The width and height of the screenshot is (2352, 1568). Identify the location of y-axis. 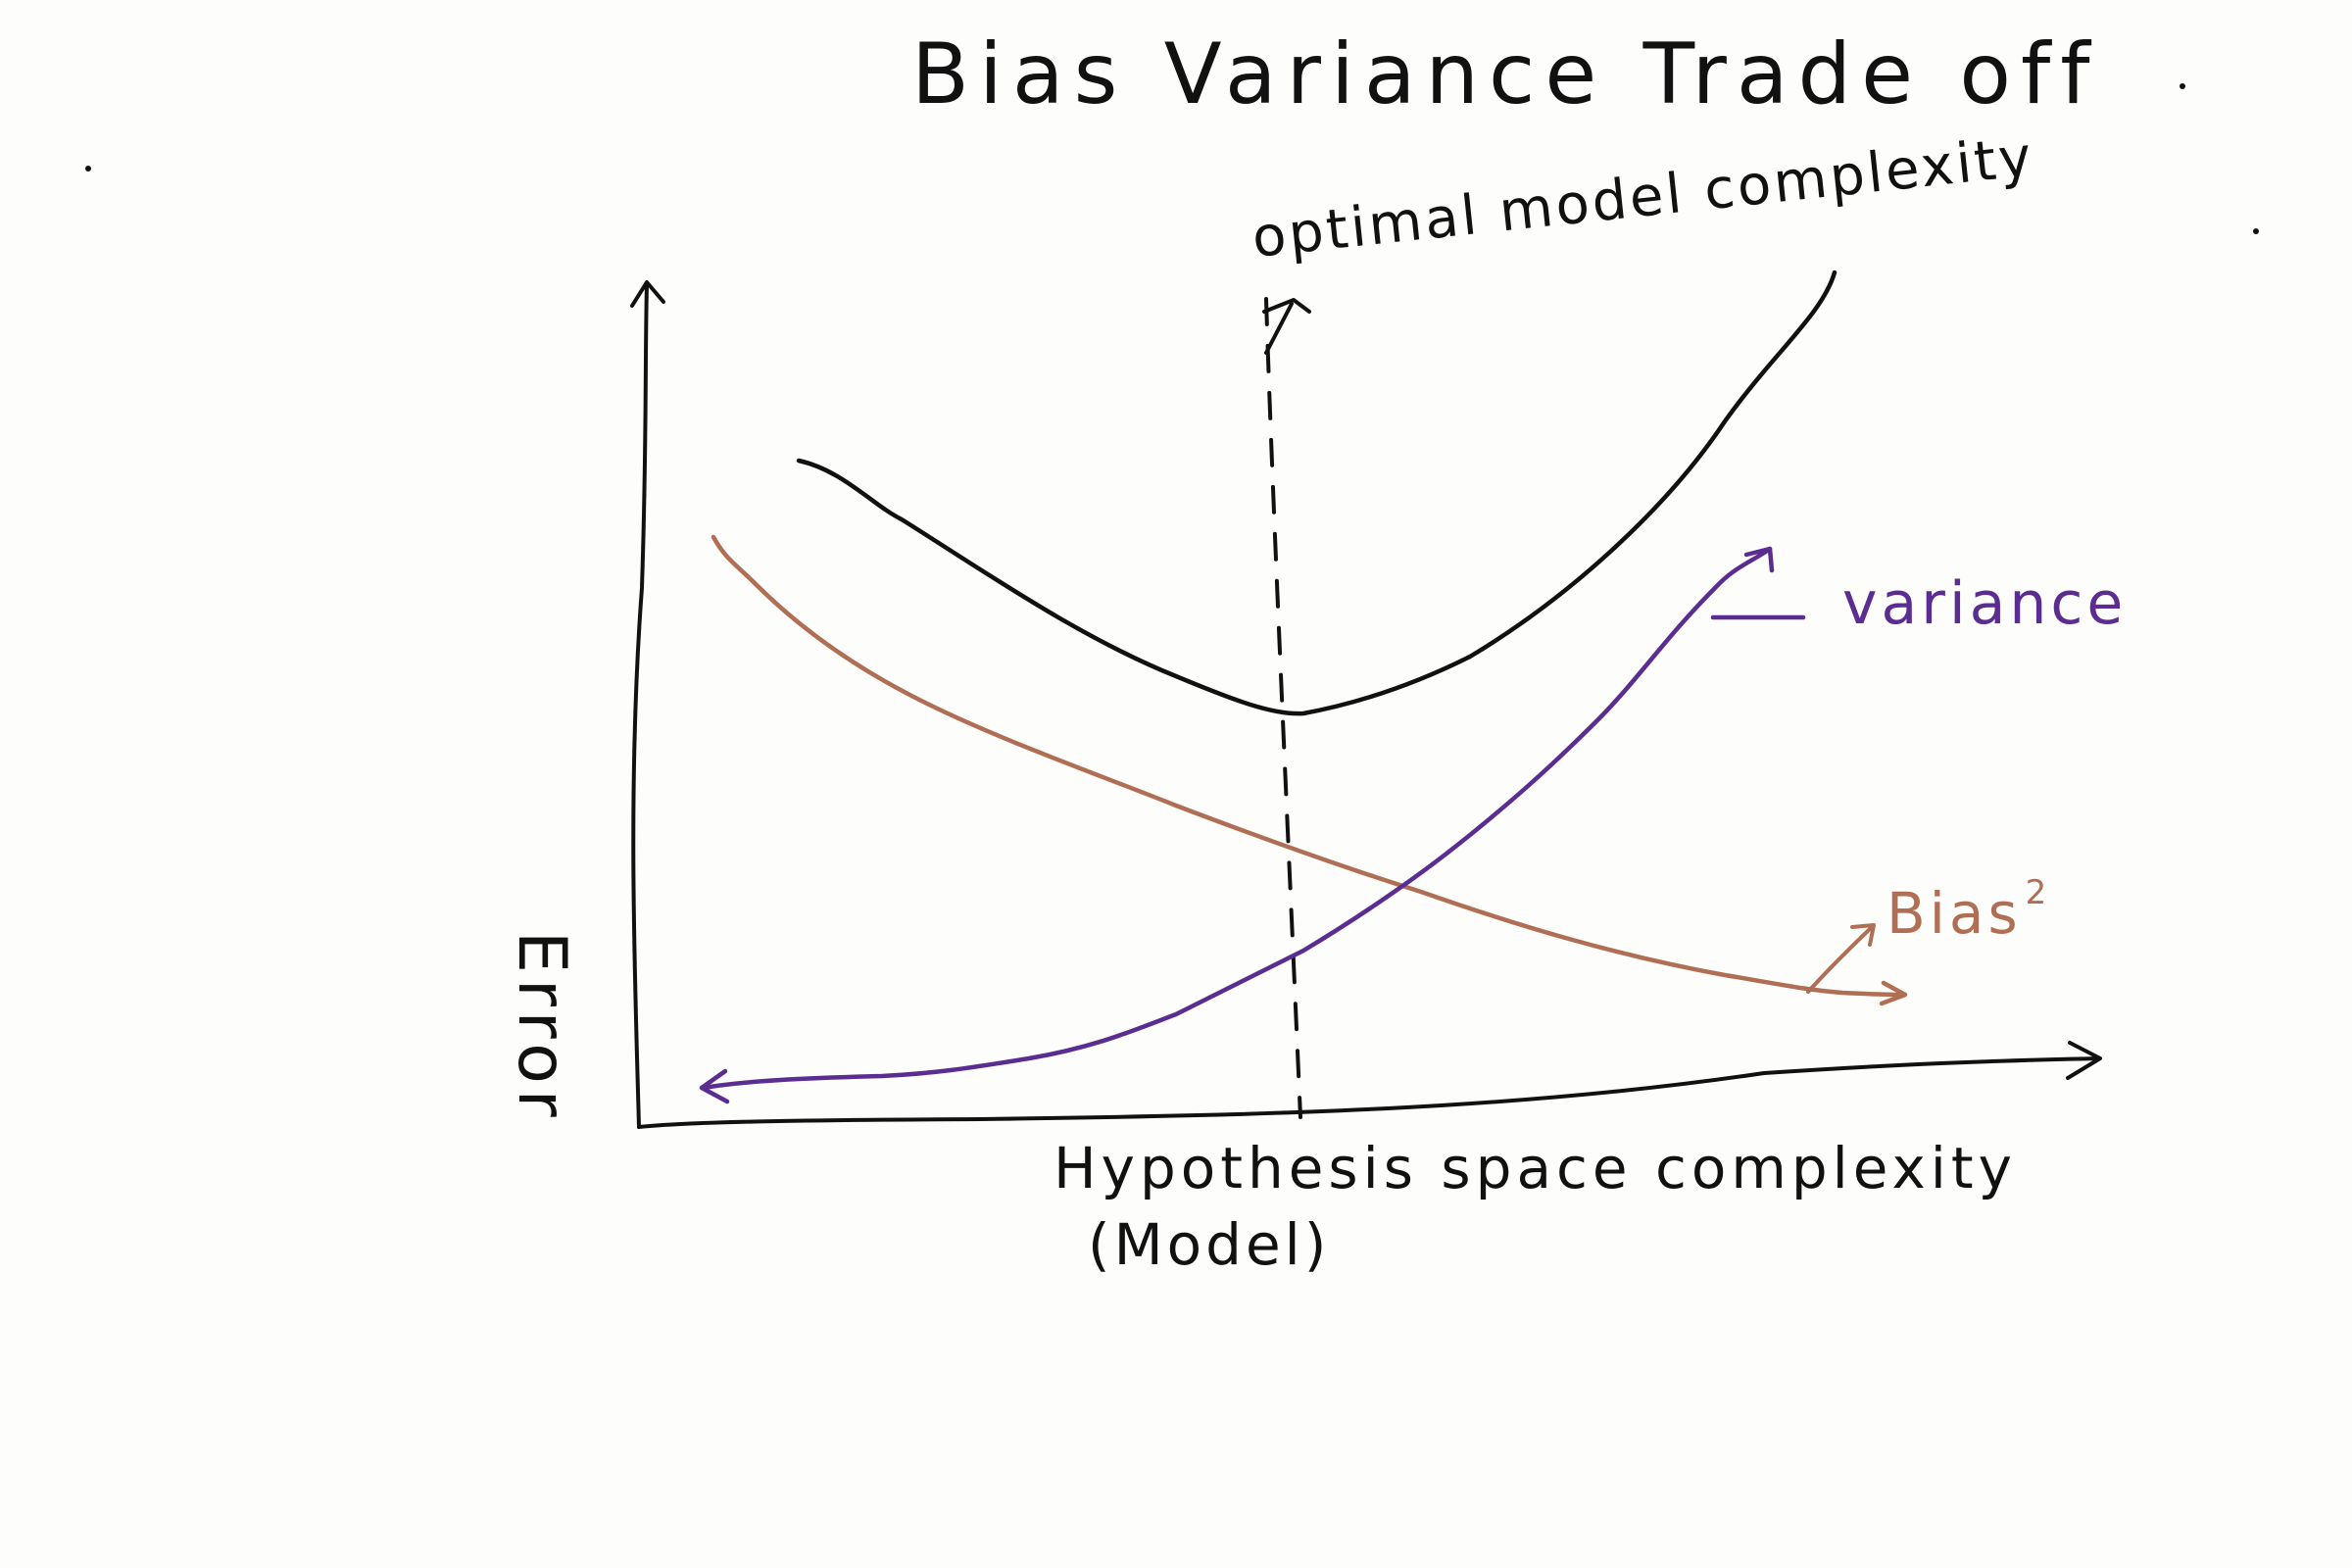
(640, 705).